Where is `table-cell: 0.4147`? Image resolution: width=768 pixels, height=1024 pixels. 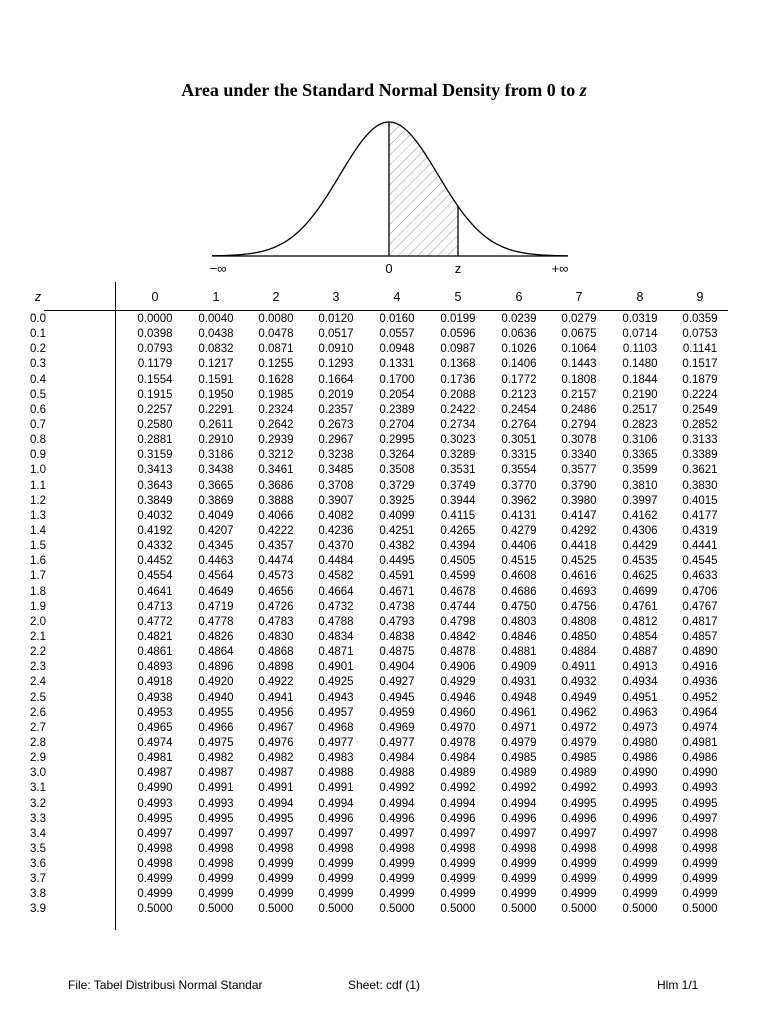
table-cell: 0.4147 is located at coordinates (579, 515).